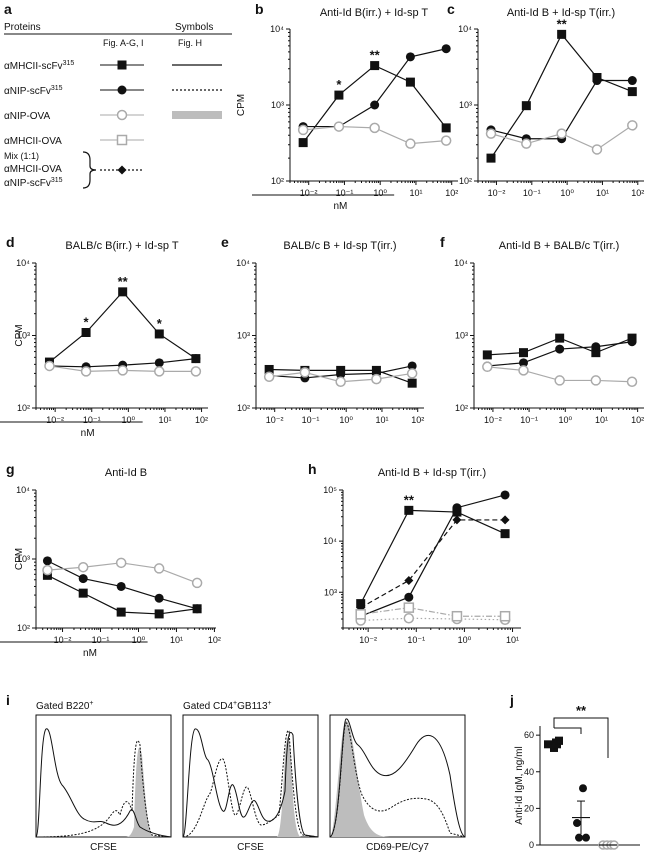 This screenshot has width=650, height=861. I want to click on x-tick-label-g: 10⁰, so click(139, 640).